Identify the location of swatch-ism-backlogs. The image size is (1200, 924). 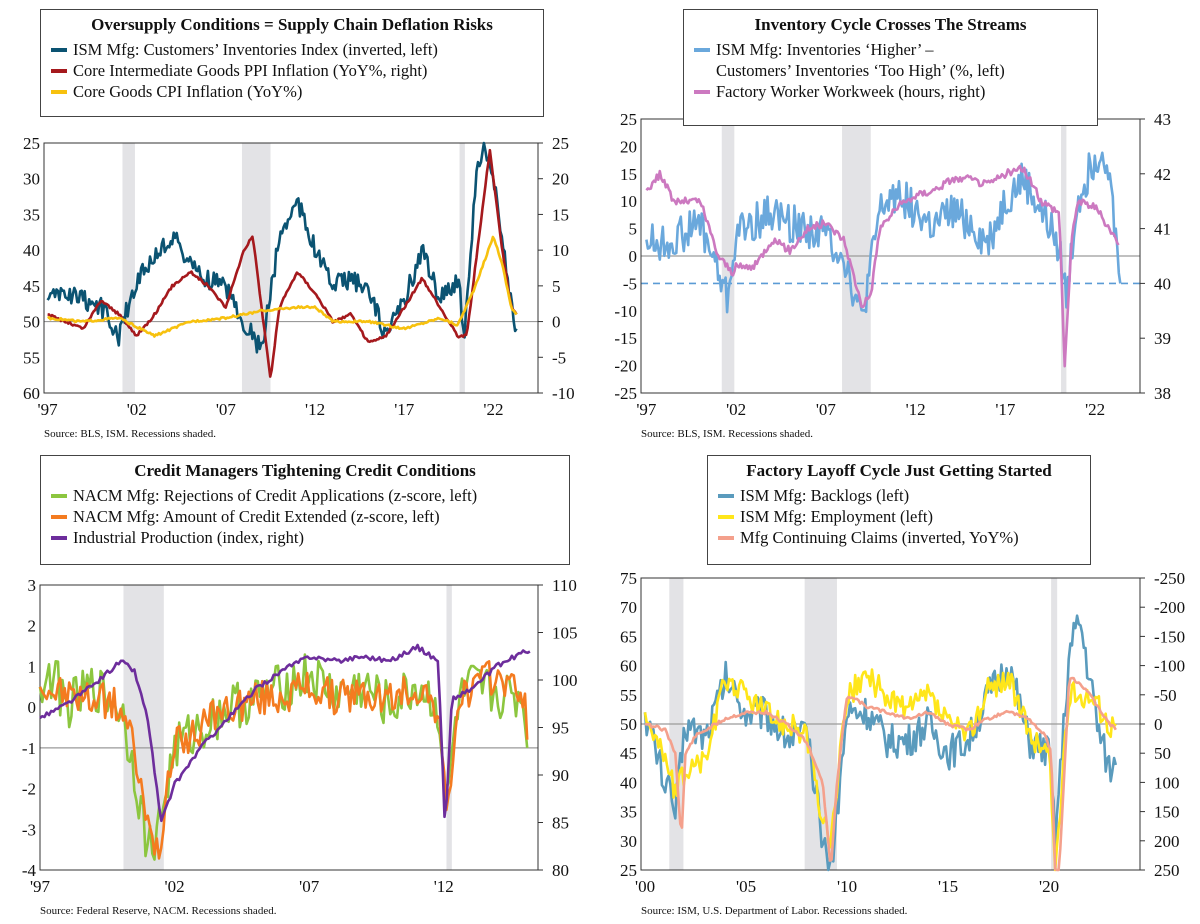
(726, 496).